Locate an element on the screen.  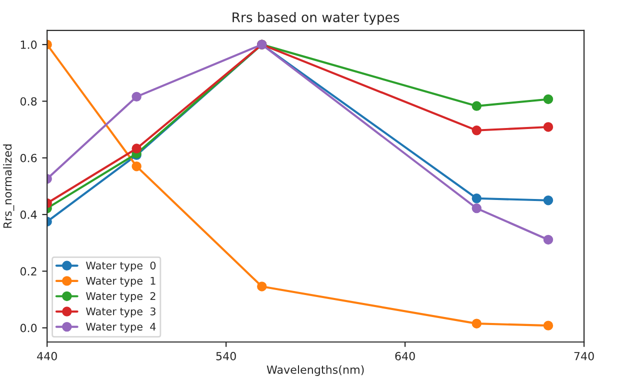
y-tick-label: 0.4 is located at coordinates (28, 214).